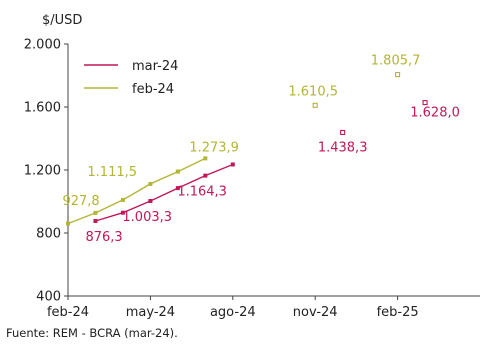 This screenshot has width=491, height=349. Describe the element at coordinates (103, 237) in the screenshot. I see `data-label: 876,3` at that location.